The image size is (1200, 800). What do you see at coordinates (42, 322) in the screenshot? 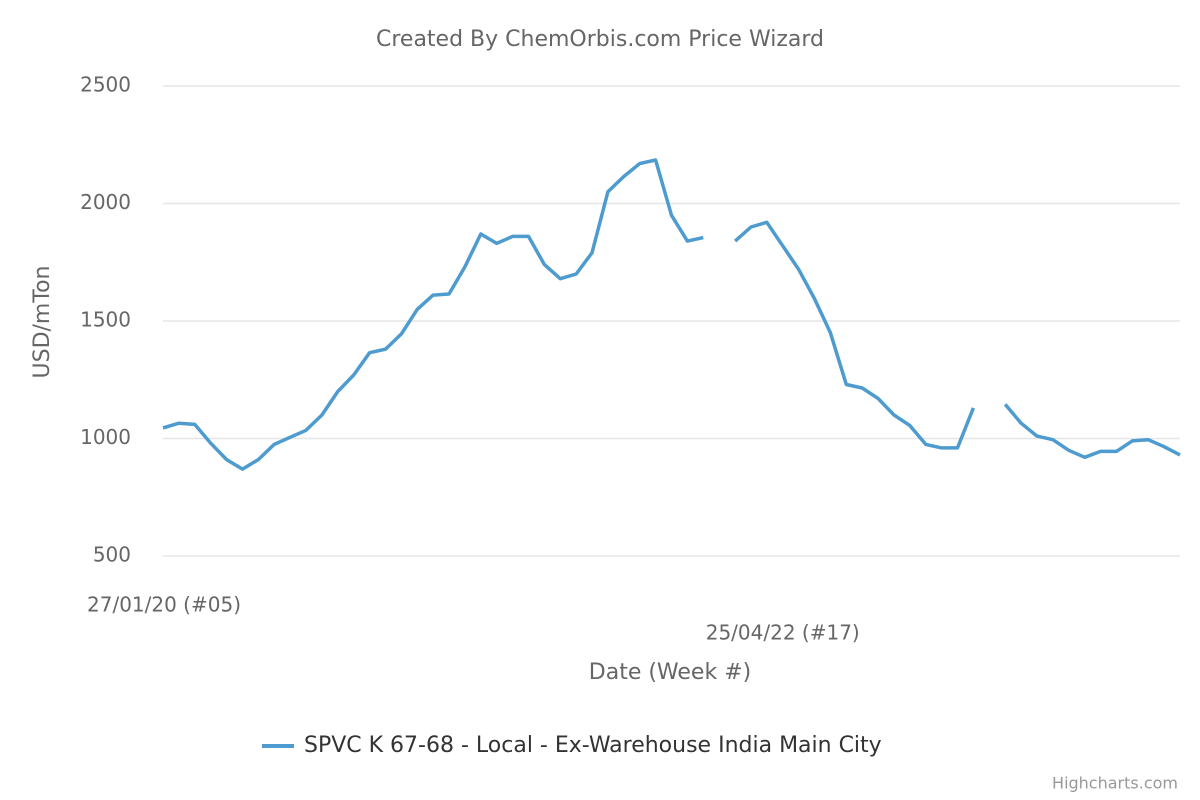
I see `y-axis-title: USD/mTon` at bounding box center [42, 322].